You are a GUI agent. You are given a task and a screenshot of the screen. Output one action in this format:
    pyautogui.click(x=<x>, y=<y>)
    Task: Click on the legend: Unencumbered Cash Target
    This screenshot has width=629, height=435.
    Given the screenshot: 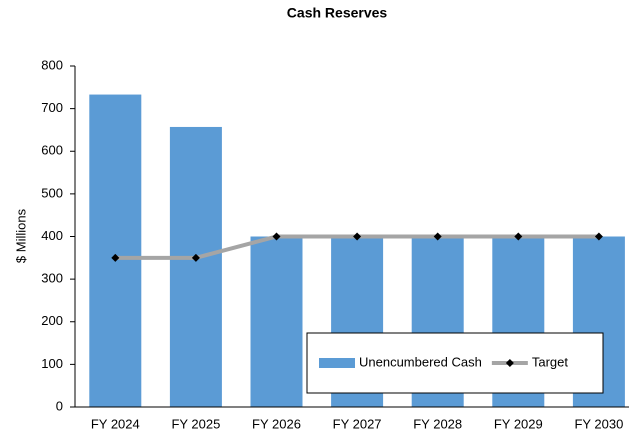 What is the action you would take?
    pyautogui.click(x=455, y=363)
    